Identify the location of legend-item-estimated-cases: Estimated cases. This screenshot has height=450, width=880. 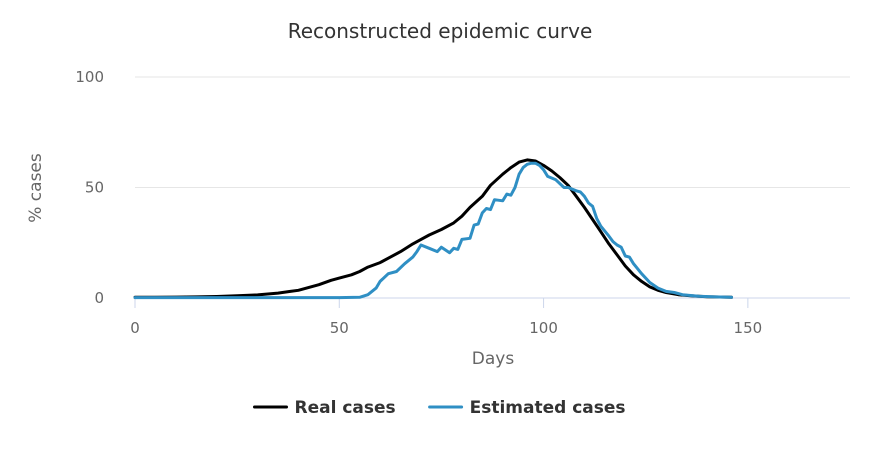
(527, 408).